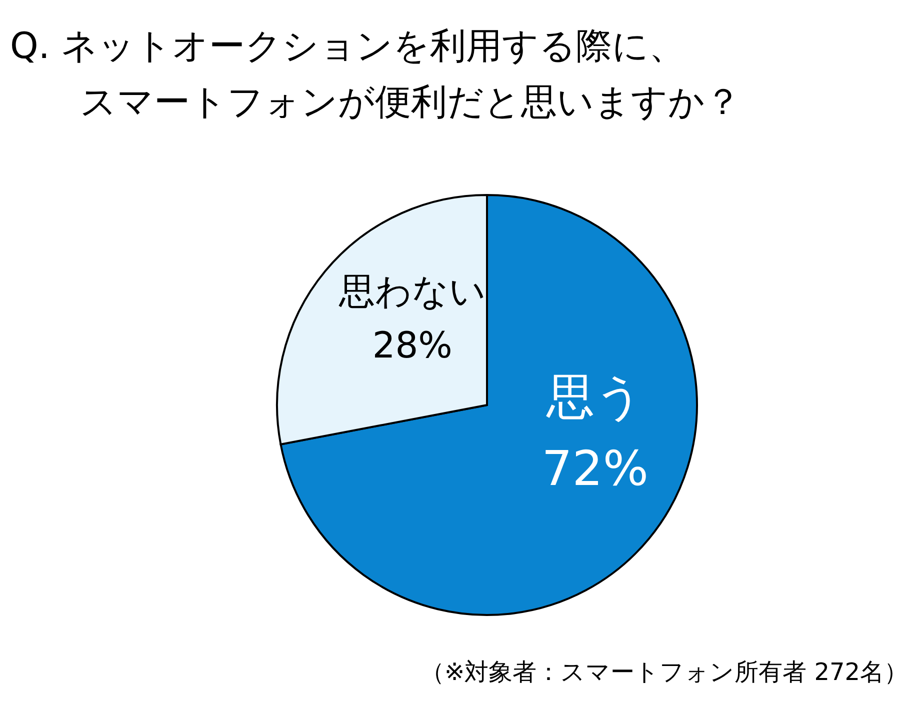 The height and width of the screenshot is (709, 920). What do you see at coordinates (595, 469) in the screenshot?
I see `data-label: 72%` at bounding box center [595, 469].